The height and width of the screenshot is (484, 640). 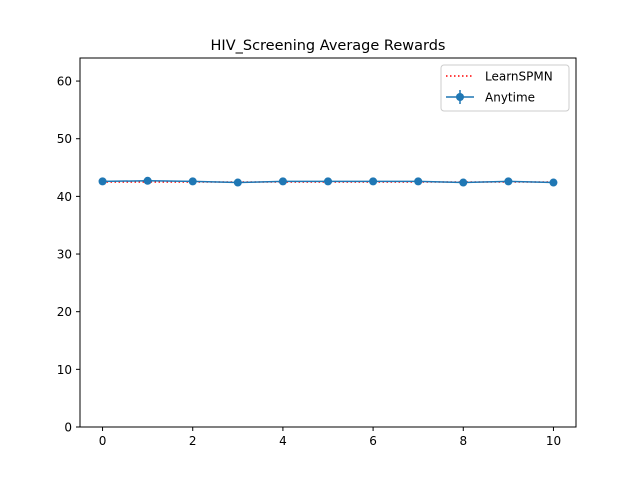 What do you see at coordinates (510, 98) in the screenshot?
I see `legend-label-anytime: Anytime` at bounding box center [510, 98].